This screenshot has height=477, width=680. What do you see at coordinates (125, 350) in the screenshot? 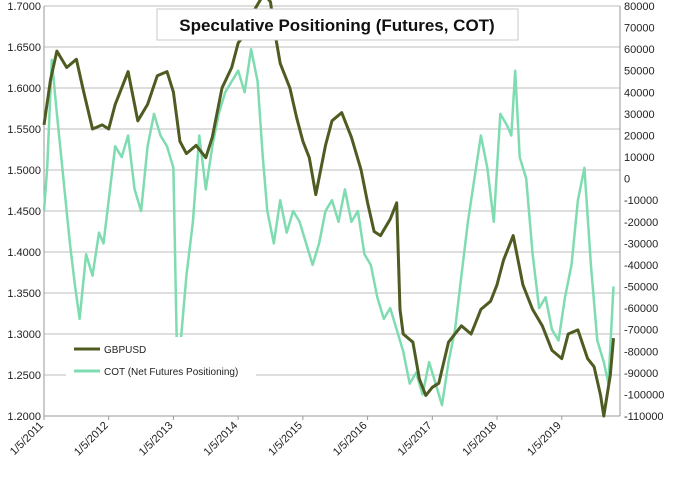
I see `legend-label: GBPUSD` at bounding box center [125, 350].